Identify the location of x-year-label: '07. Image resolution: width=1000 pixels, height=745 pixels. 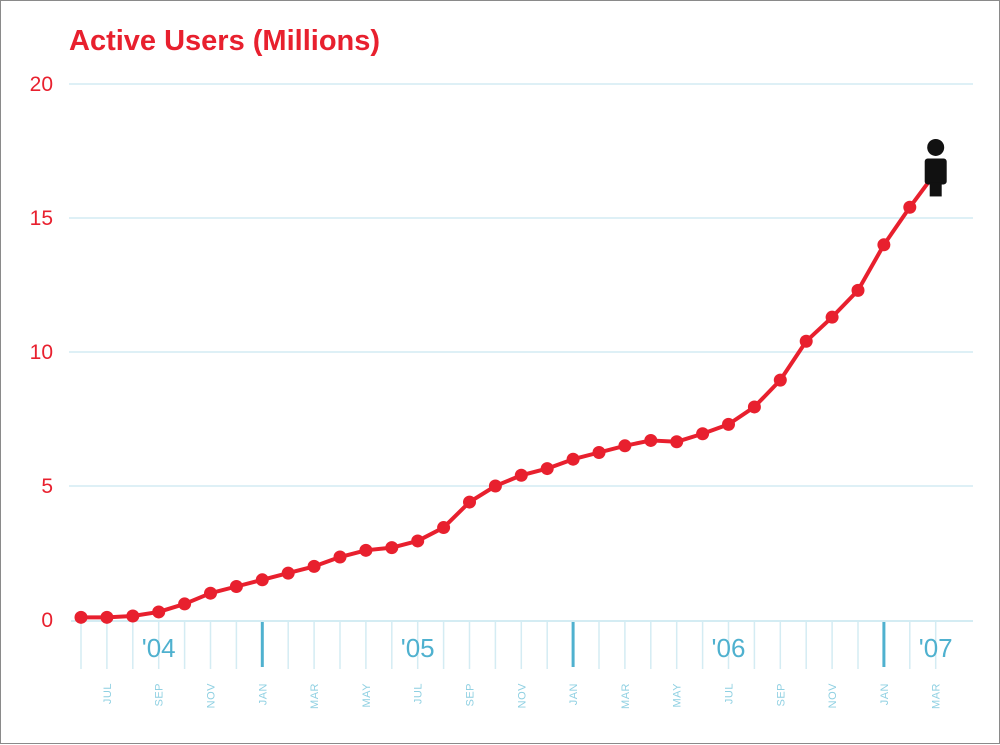
(936, 648).